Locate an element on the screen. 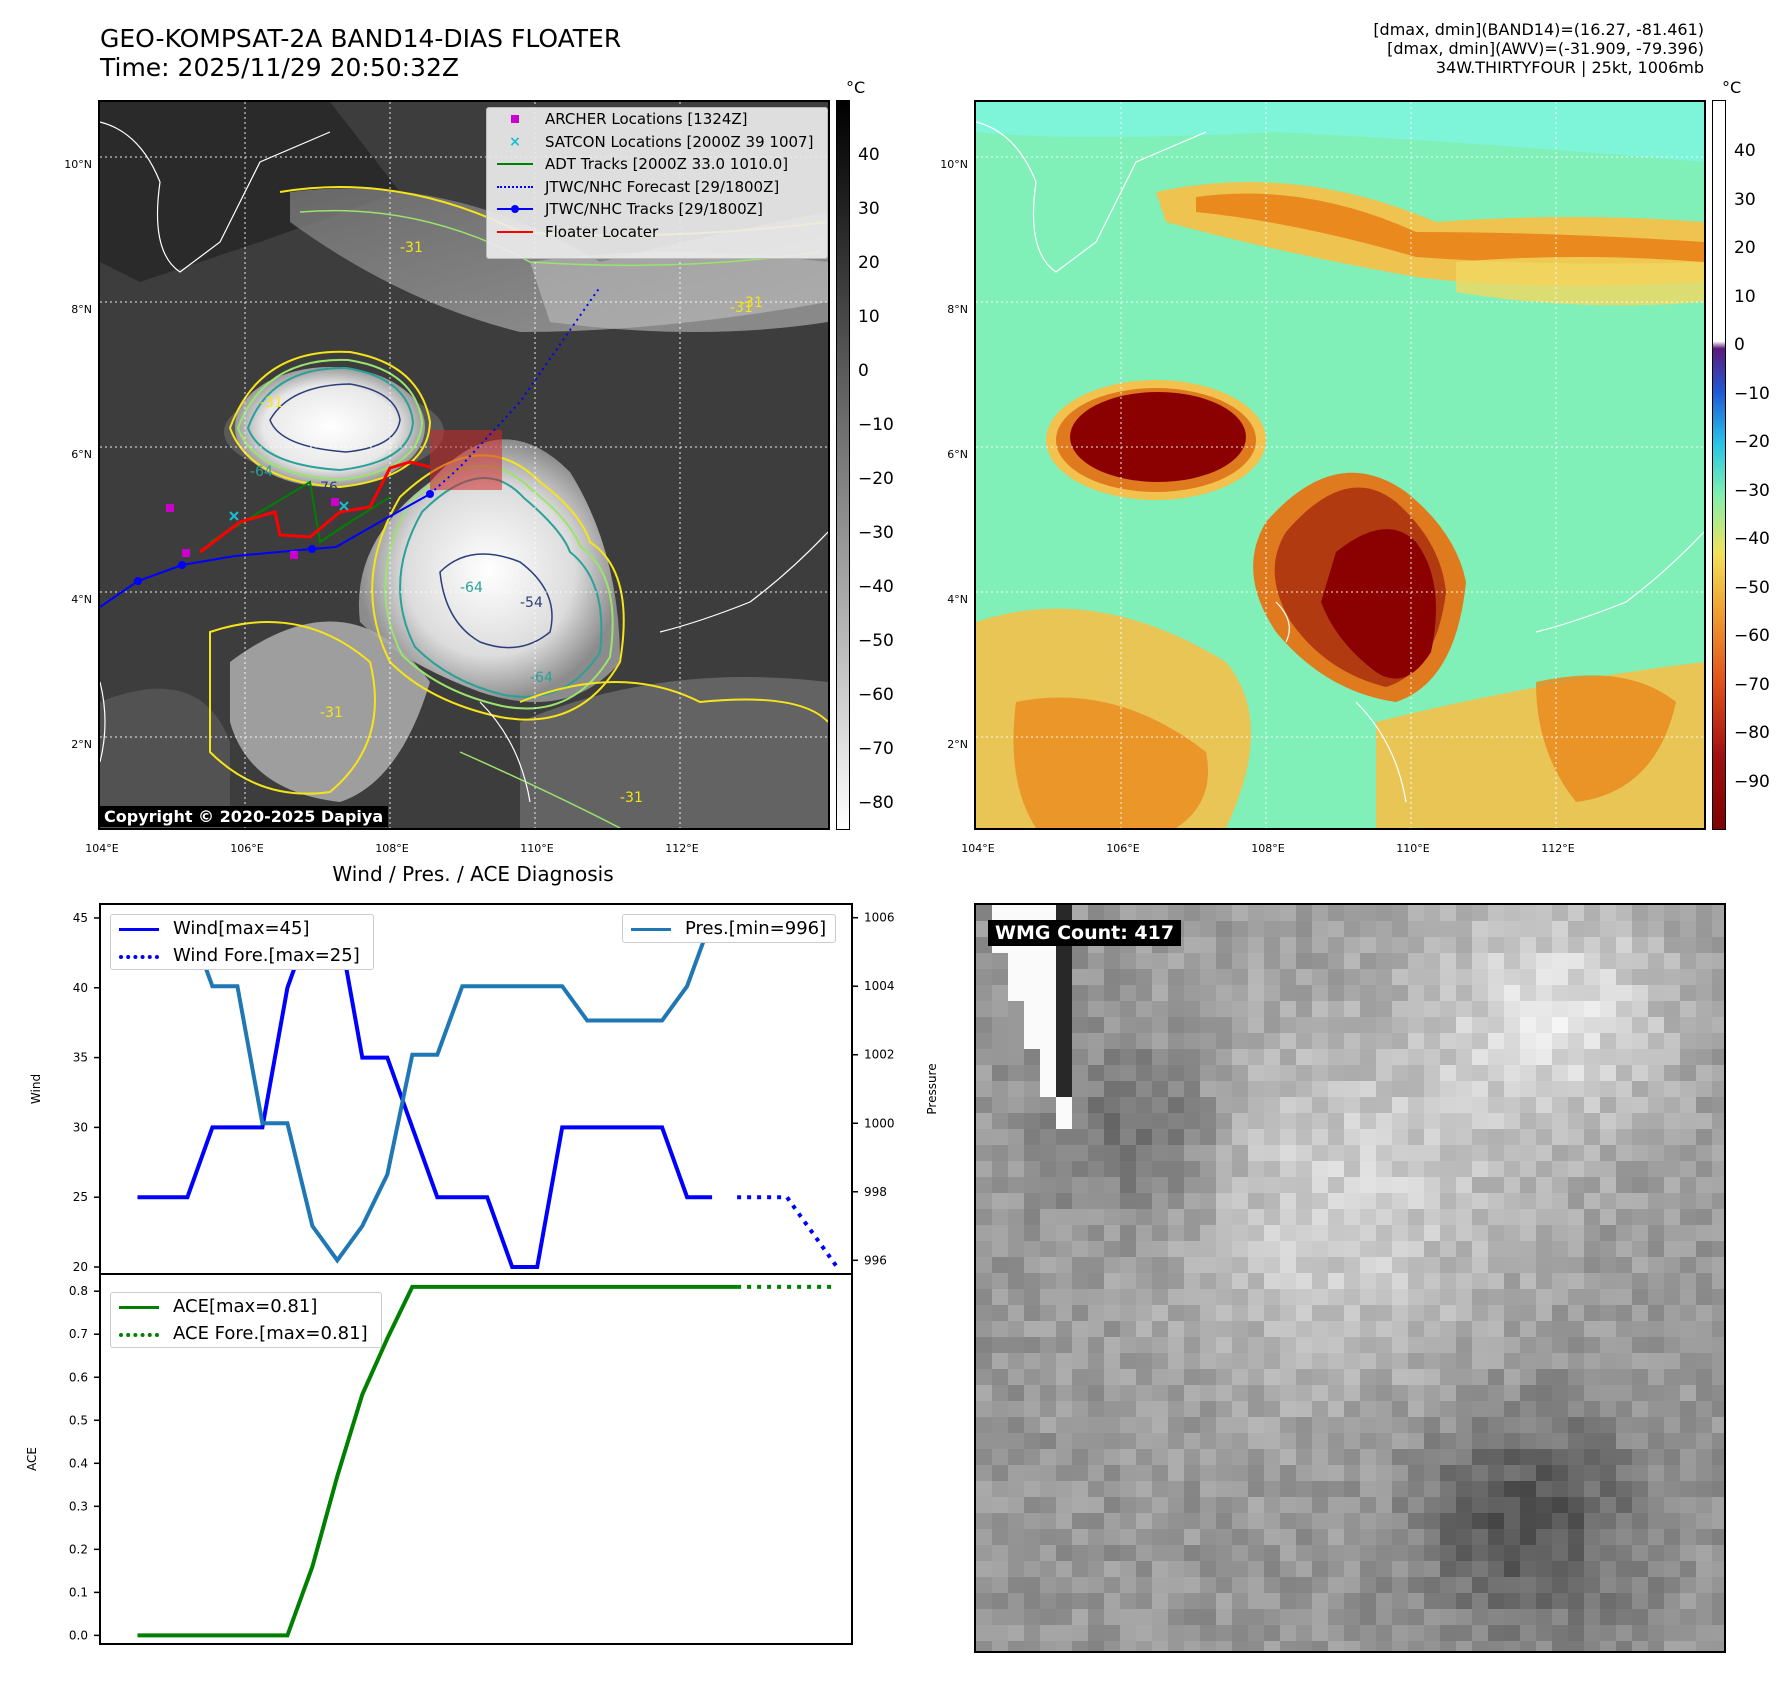 This screenshot has height=1690, width=1792. y-axis-label: Wind is located at coordinates (36, 1089).